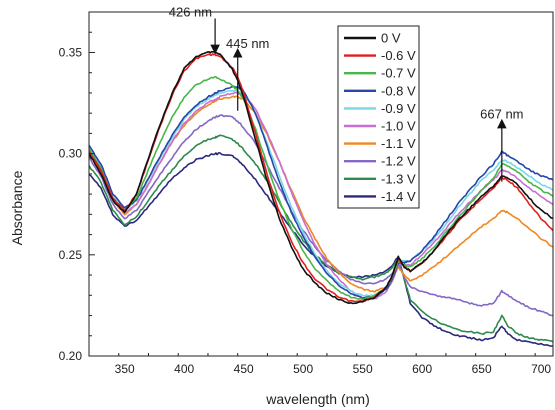 The image size is (555, 410). I want to click on x-tick-label: 450, so click(244, 369).